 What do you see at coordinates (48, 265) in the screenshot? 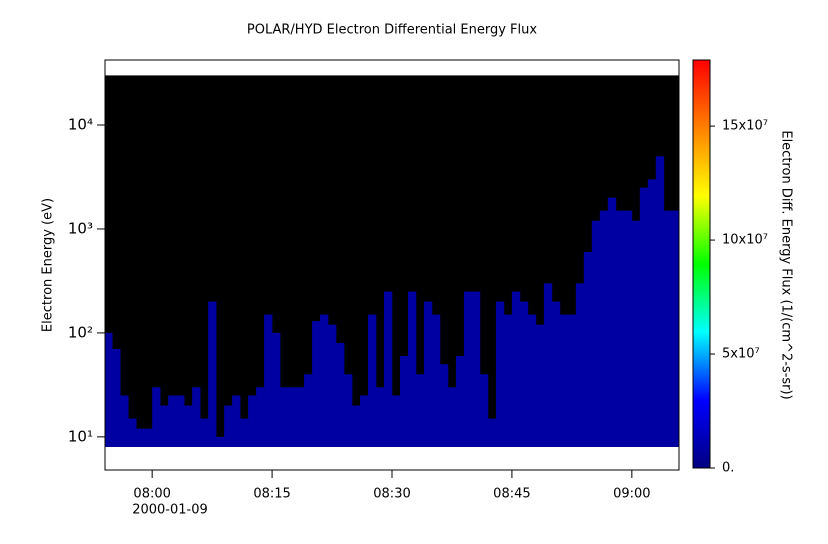
I see `y-axis-label: Electron Energy (eV)` at bounding box center [48, 265].